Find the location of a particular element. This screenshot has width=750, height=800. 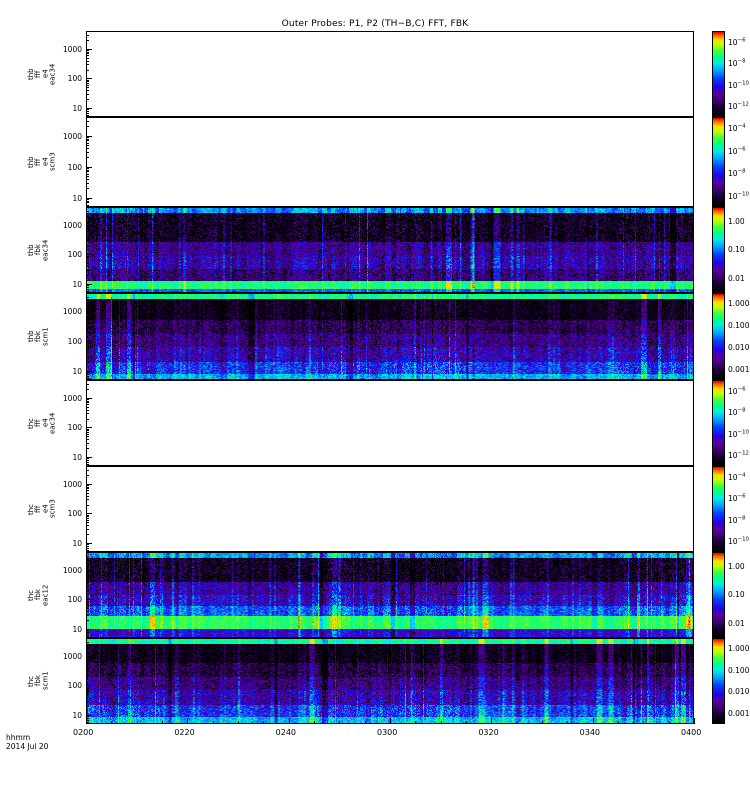

x-tick-label: 0320 is located at coordinates (488, 732).